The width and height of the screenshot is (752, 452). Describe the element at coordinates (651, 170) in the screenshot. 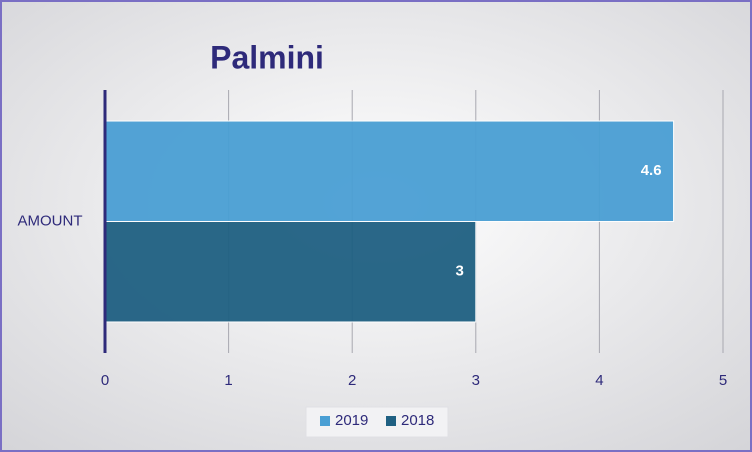

I see `data-label: 4.6` at that location.